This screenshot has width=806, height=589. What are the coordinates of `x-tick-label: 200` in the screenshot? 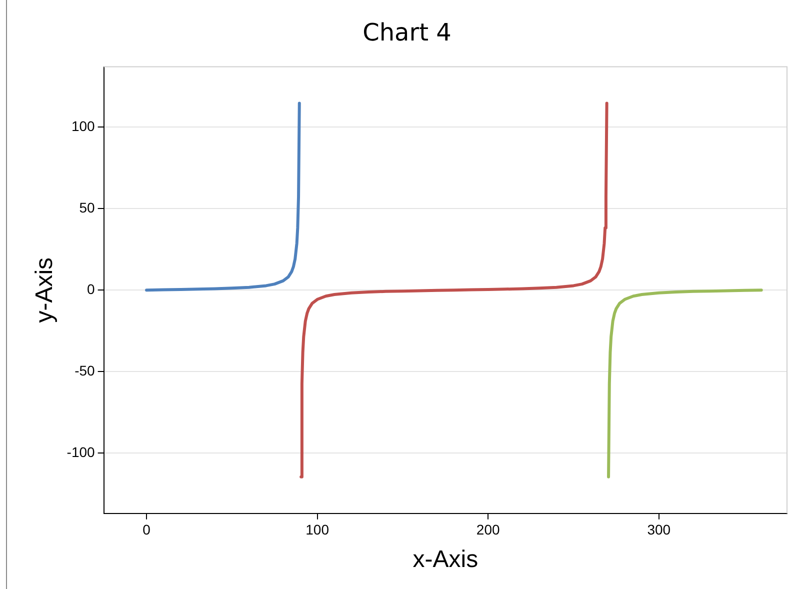 It's located at (488, 530).